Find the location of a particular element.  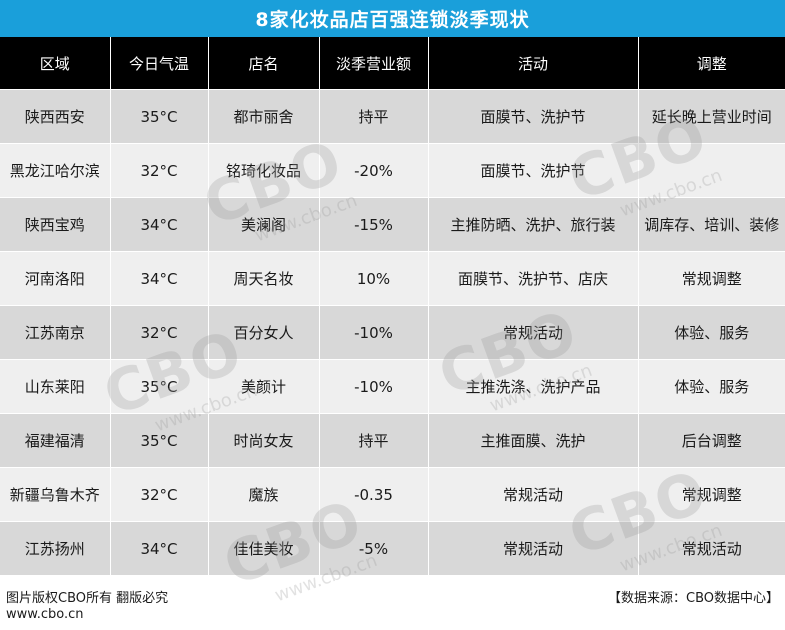

table-row: 福建福清 35°C 时尚女友 持平 主推面膜、洗护 后台调整 is located at coordinates (392, 440).